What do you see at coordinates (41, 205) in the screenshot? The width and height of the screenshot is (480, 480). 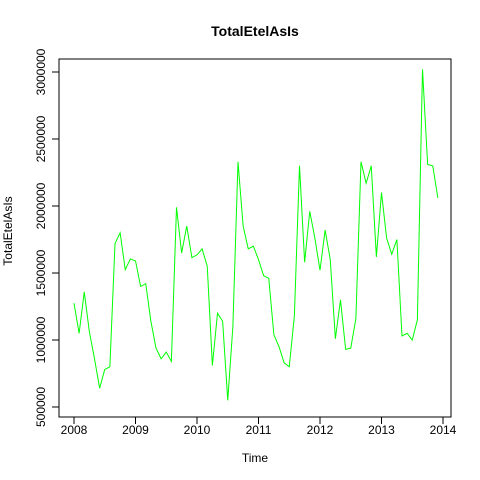 I see `y-tick-label: 2000000` at bounding box center [41, 205].